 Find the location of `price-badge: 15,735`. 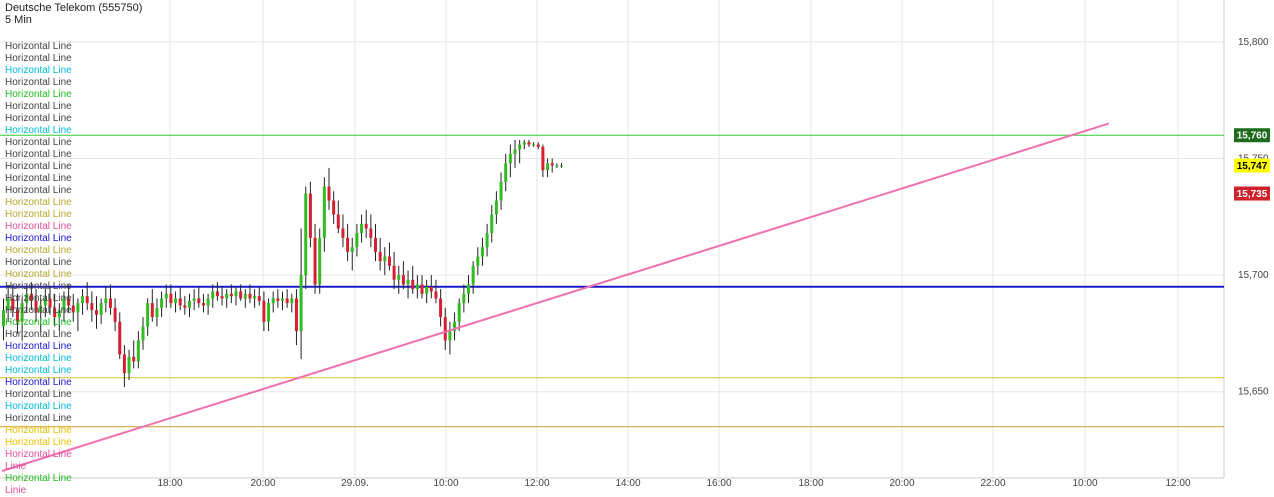

price-badge: 15,735 is located at coordinates (1252, 193).